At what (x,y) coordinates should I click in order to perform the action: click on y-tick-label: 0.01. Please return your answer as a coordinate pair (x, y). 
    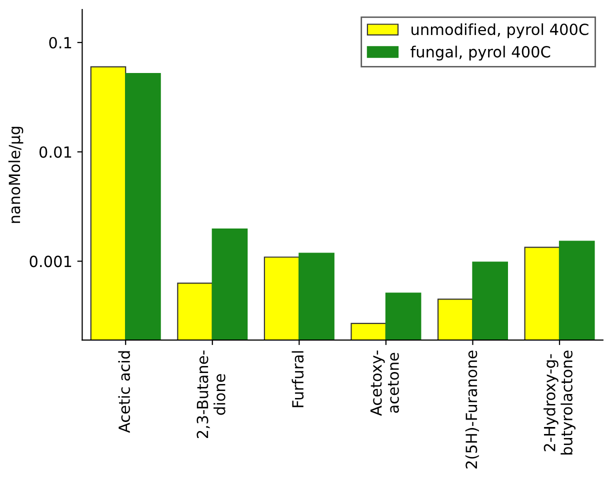
    Looking at the image, I should click on (55, 152).